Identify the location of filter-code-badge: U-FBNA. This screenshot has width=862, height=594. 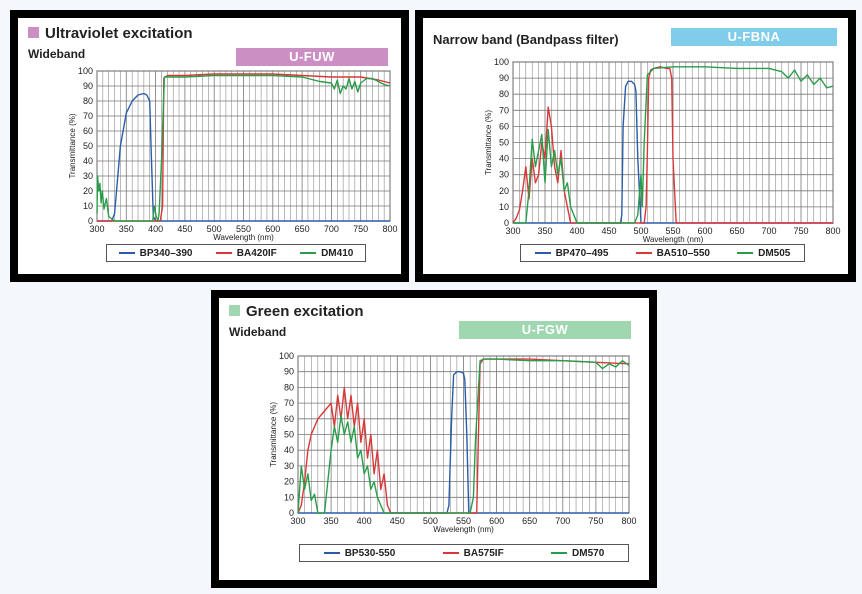
(754, 37).